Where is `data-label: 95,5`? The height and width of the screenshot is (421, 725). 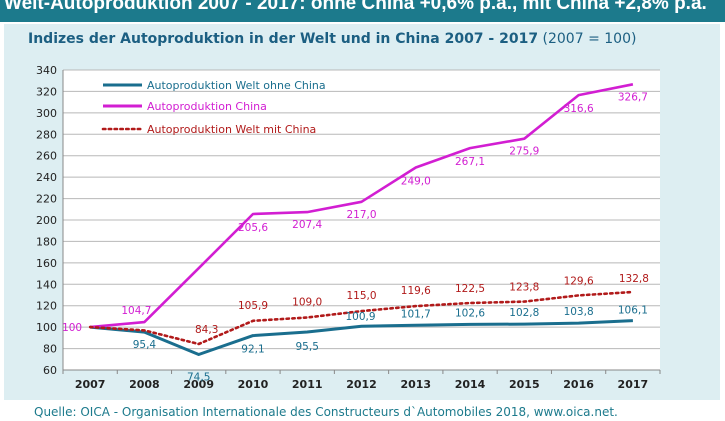
data-label: 95,5 is located at coordinates (307, 347).